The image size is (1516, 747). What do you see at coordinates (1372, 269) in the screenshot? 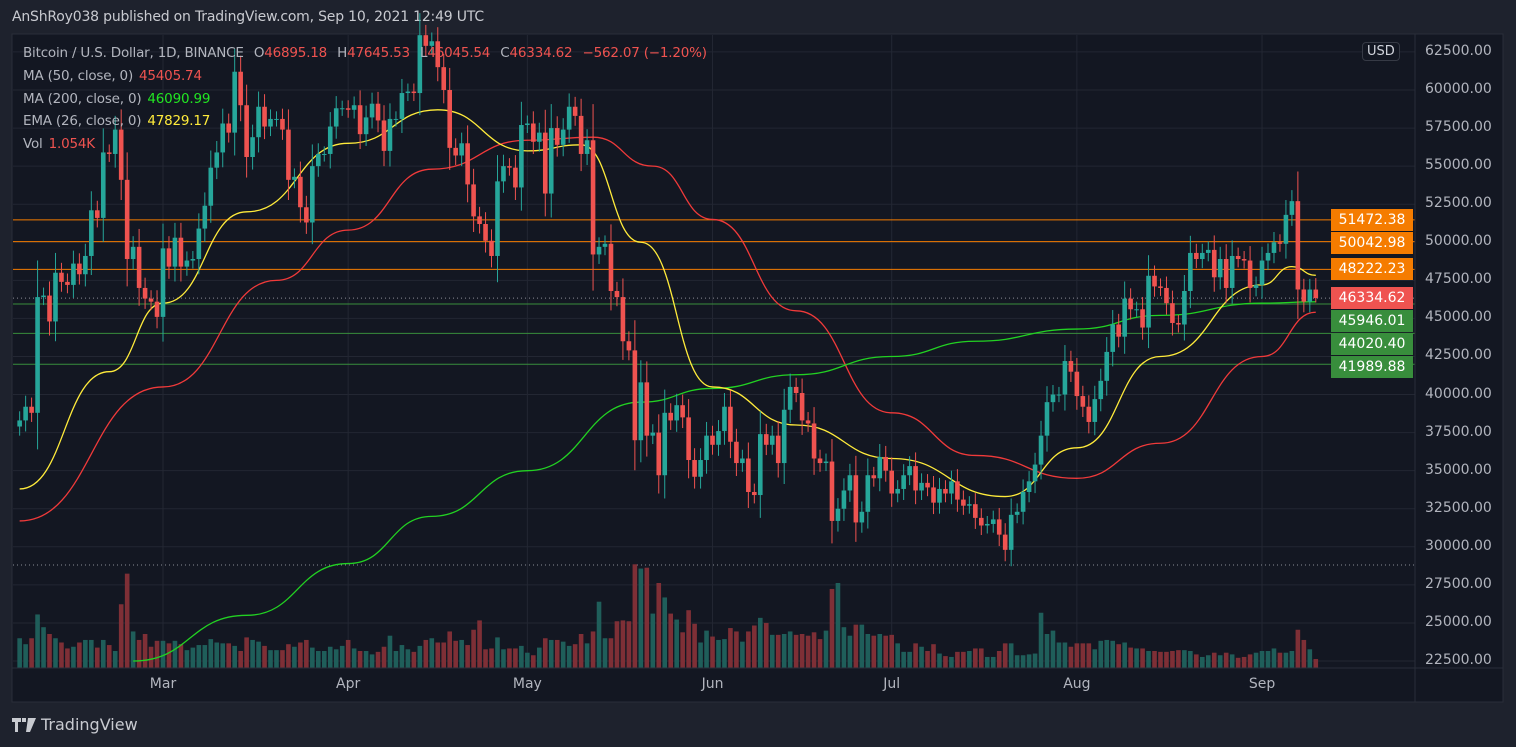
I see `resistance-price-label: 48222.23` at bounding box center [1372, 269].